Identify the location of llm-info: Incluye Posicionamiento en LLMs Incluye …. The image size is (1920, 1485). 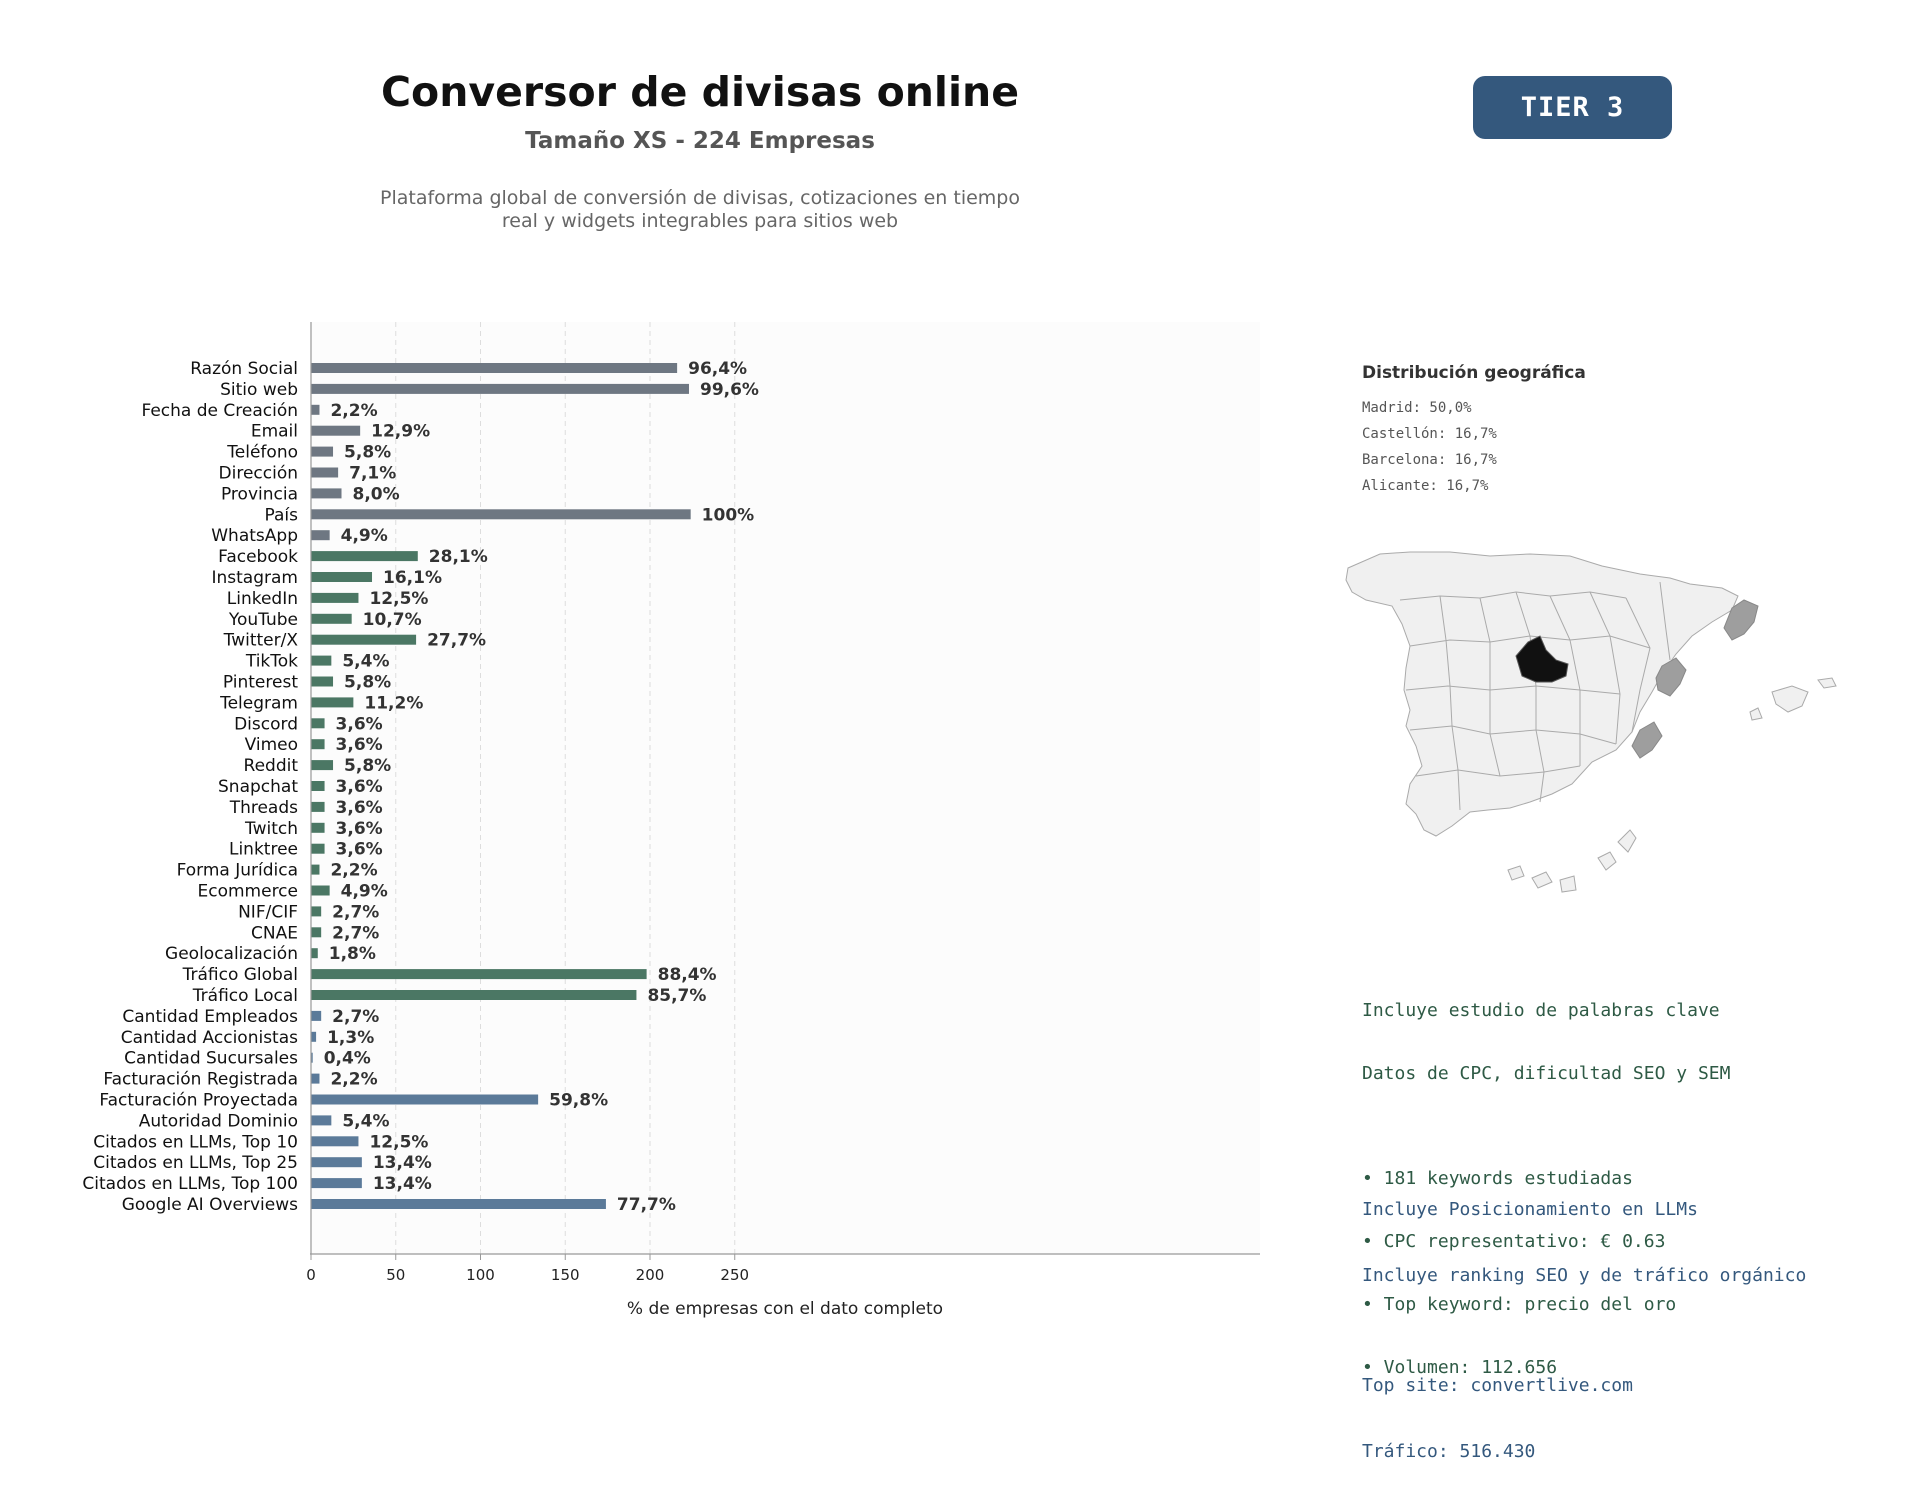
(1584, 1320).